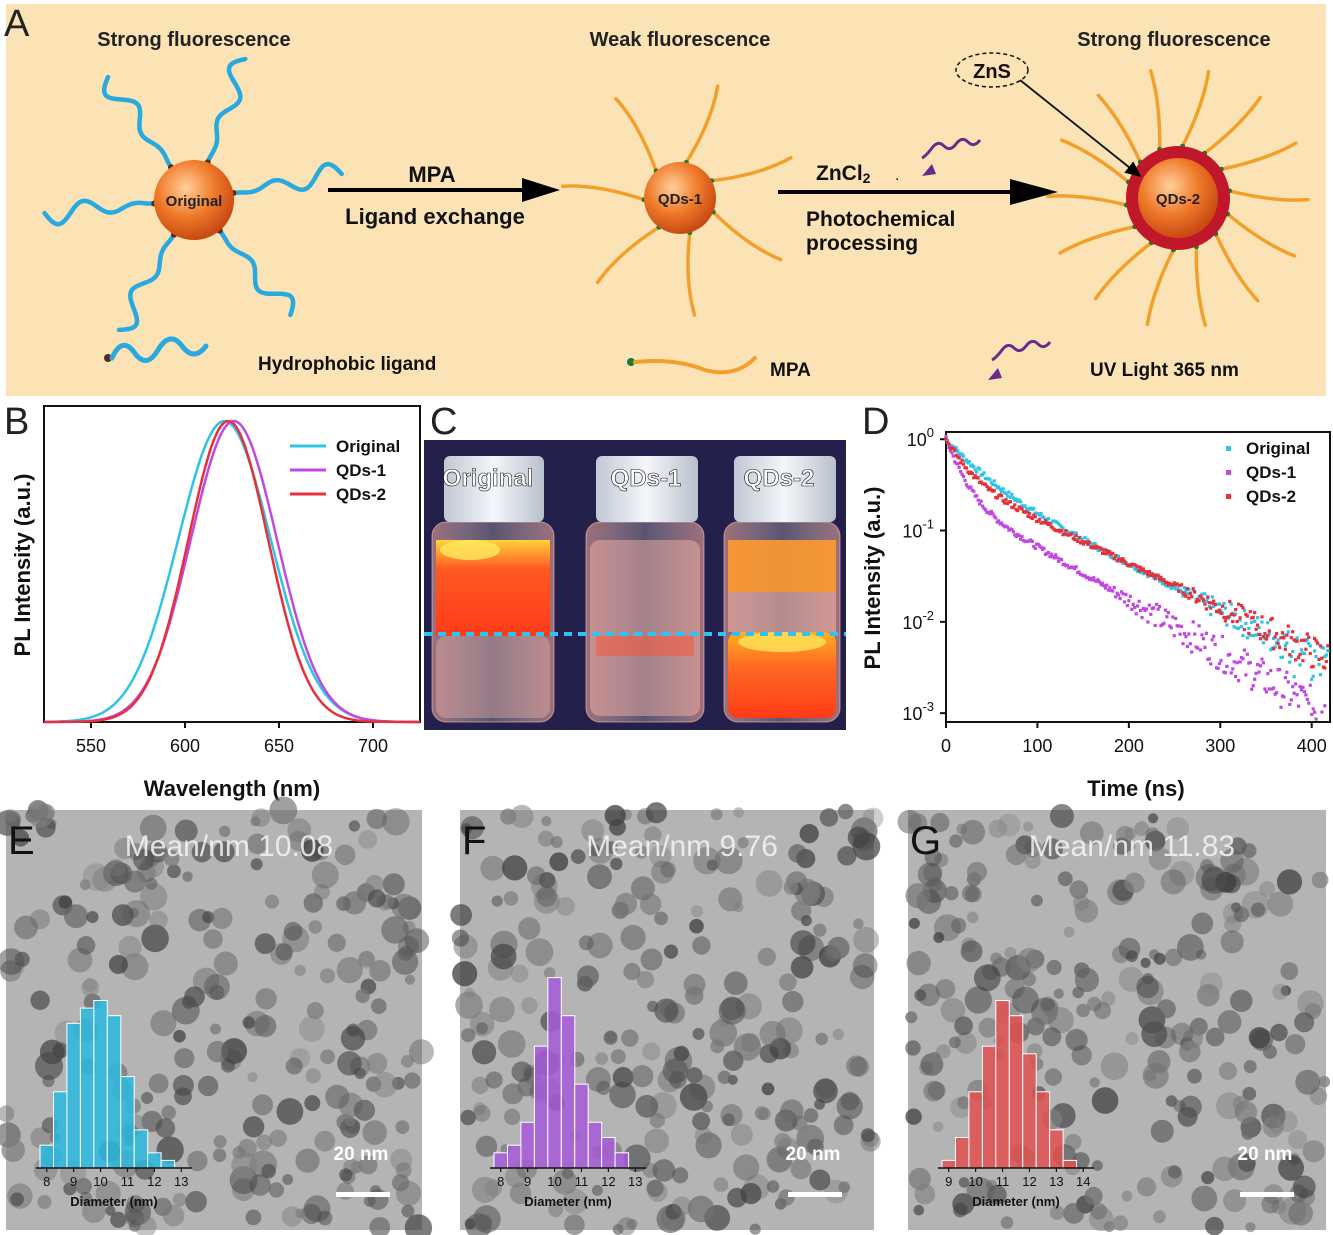  I want to click on b-x-tick-label: 550, so click(91, 746).